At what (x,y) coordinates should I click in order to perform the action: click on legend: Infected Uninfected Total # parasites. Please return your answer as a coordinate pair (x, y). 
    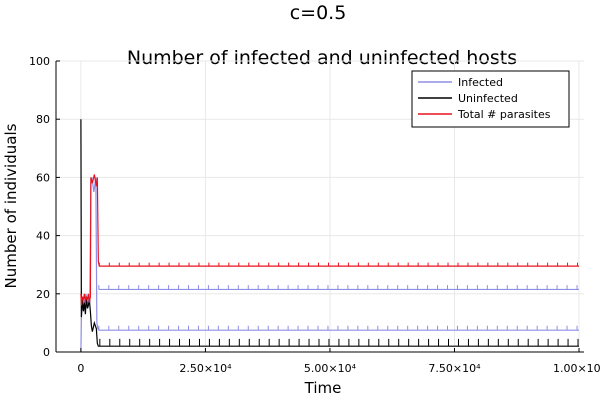
    Looking at the image, I should click on (490, 99).